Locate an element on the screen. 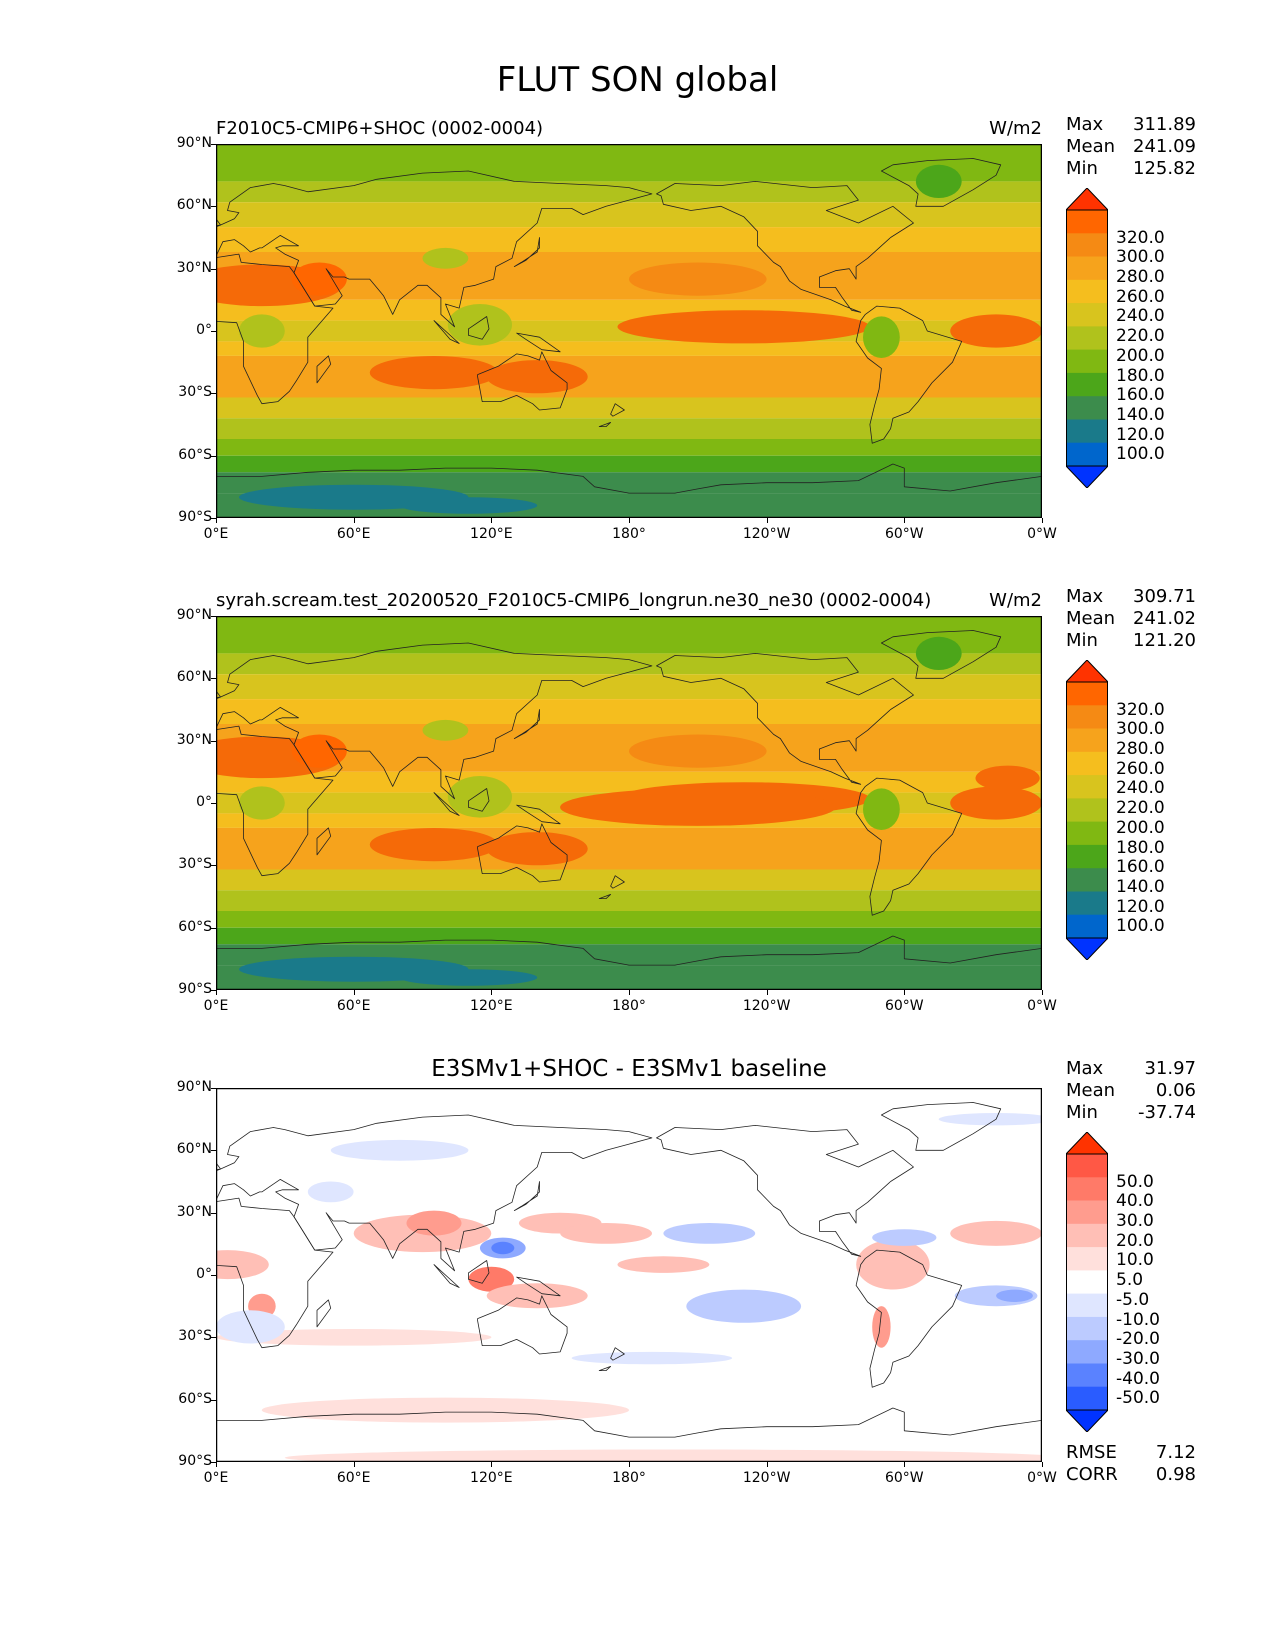 This screenshot has height=1650, width=1275. x-tick-label: 0°E is located at coordinates (216, 534).